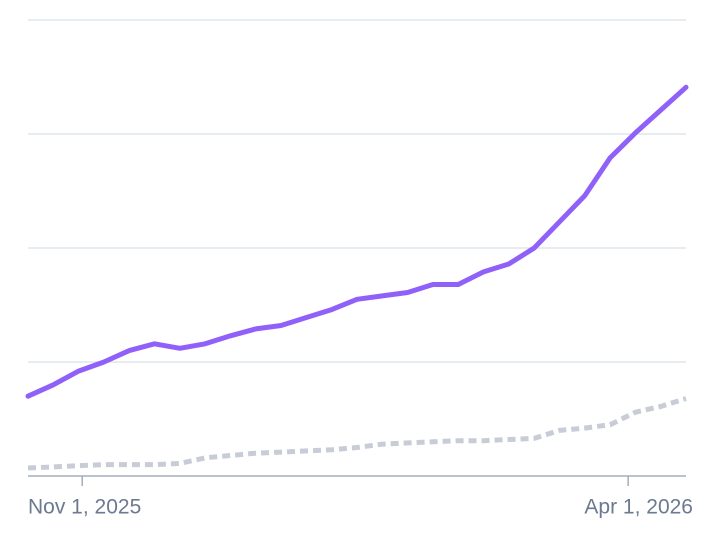 This screenshot has height=534, width=702. Describe the element at coordinates (84, 507) in the screenshot. I see `x-tick-label: Nov 1, 2025` at that location.